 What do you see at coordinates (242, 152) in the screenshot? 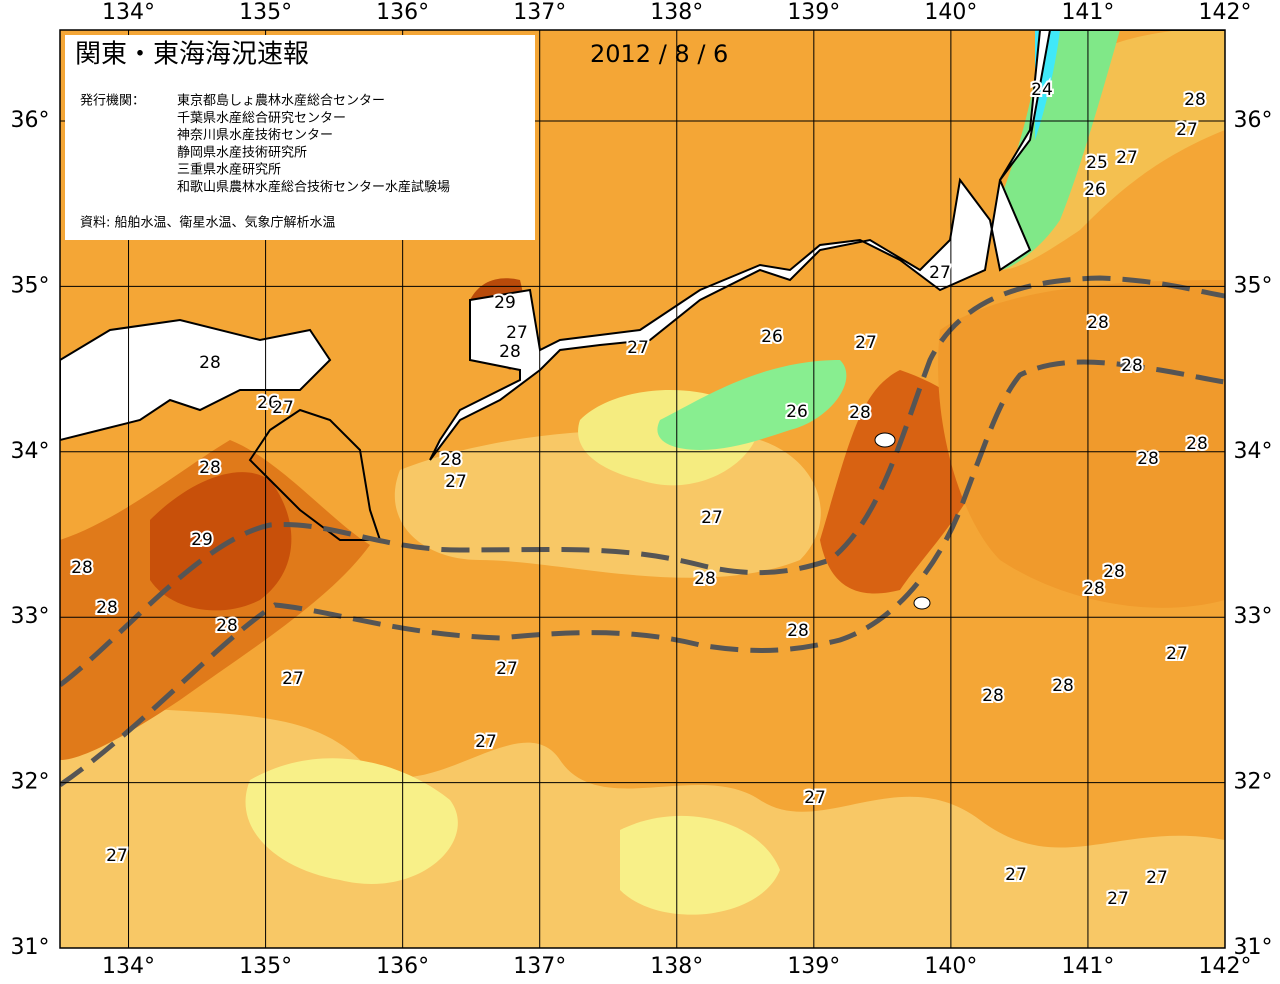
I see `issuer: 静岡県水産技術研究所` at bounding box center [242, 152].